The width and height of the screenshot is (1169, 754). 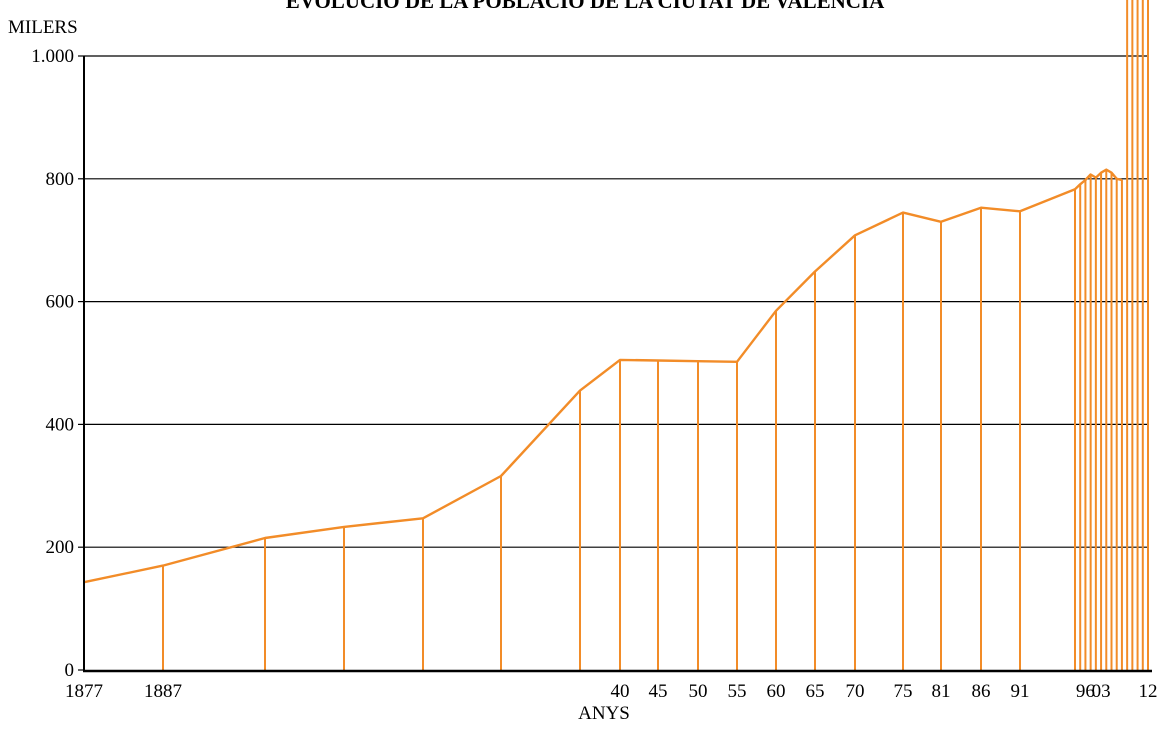 I want to click on x-tick-label: 1877, so click(x=84, y=691).